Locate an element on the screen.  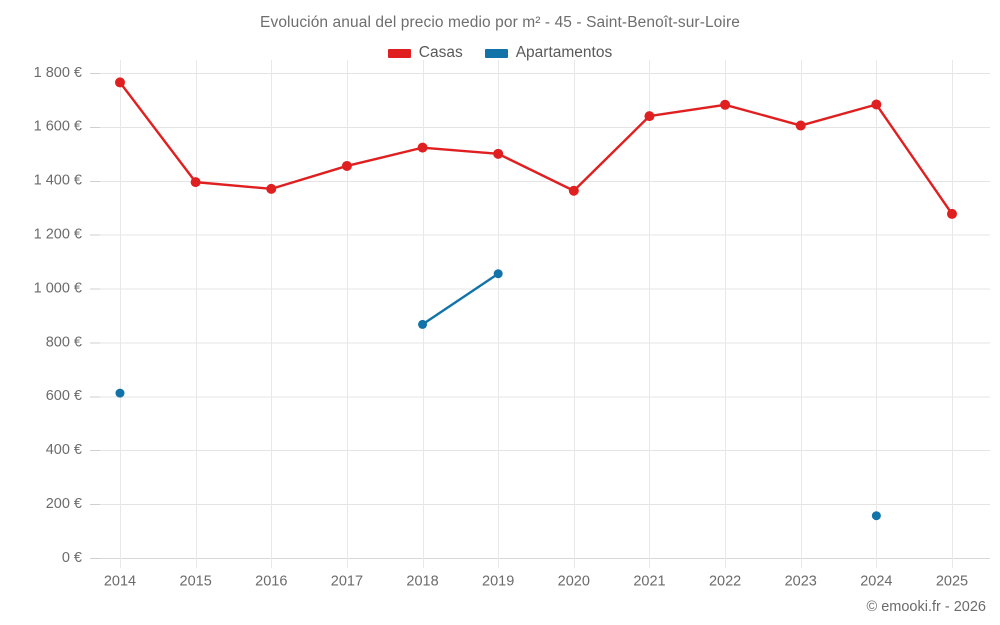
y-axis-tick-label: 600 € is located at coordinates (64, 396).